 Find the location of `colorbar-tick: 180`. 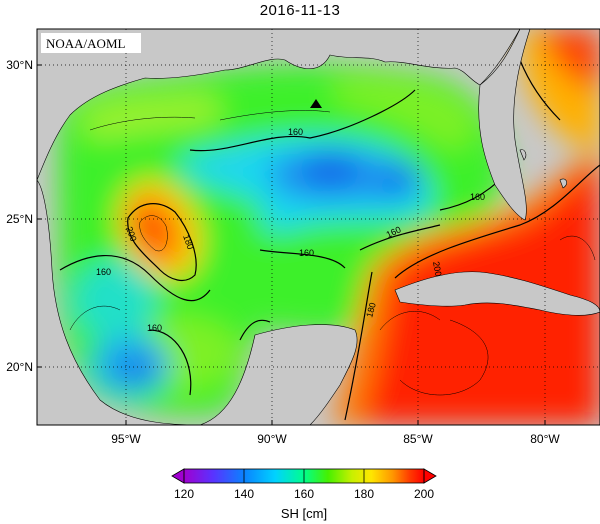

colorbar-tick: 180 is located at coordinates (364, 494).